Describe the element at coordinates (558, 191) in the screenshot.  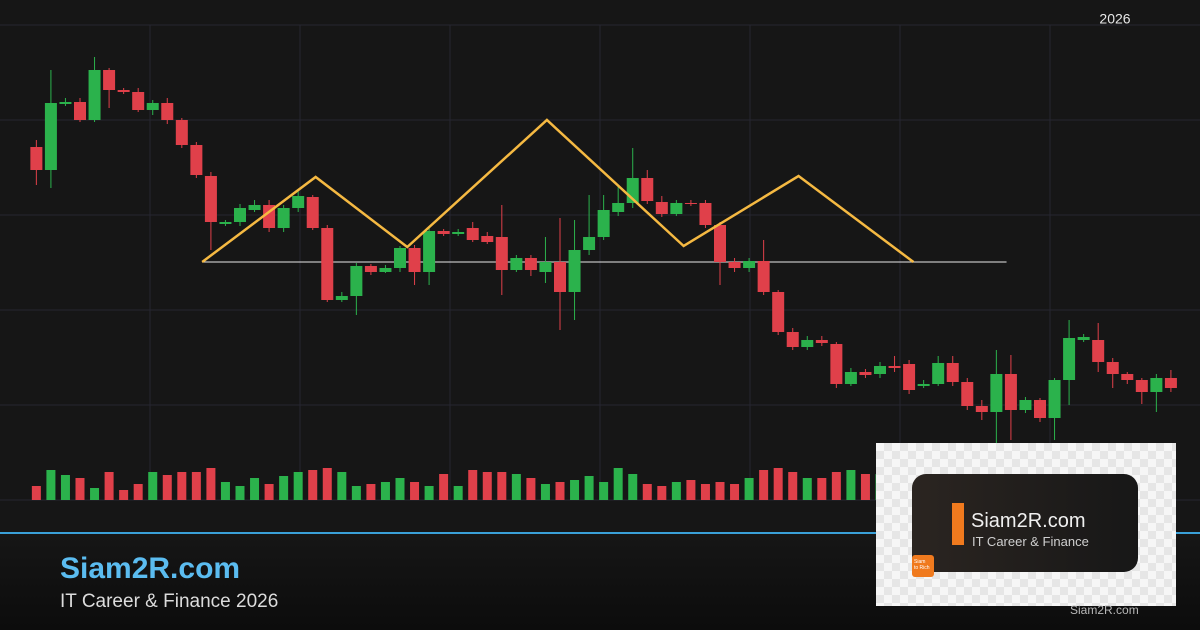
I see `pattern-line` at that location.